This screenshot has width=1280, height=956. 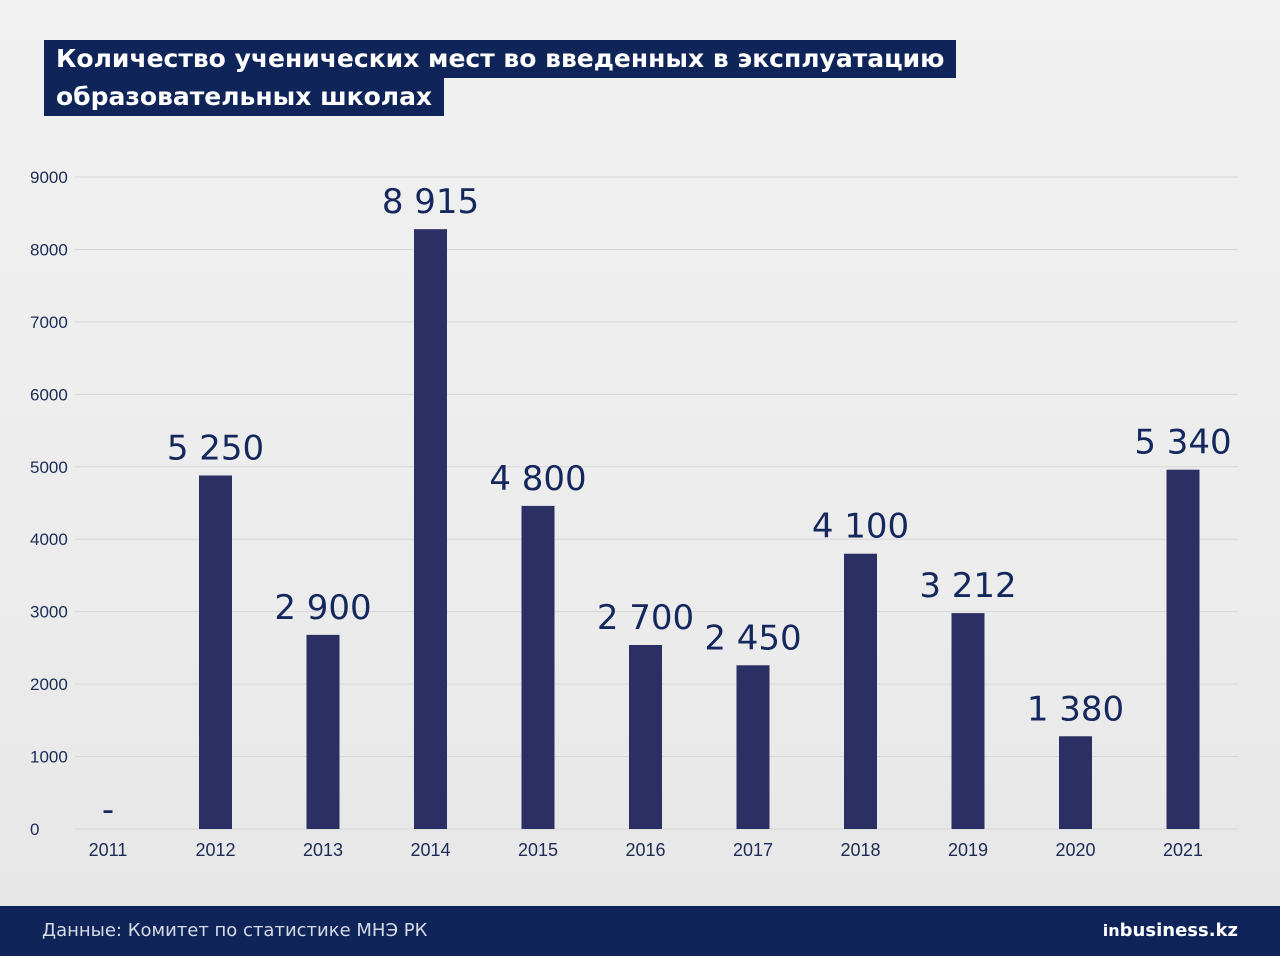 I want to click on chart-title-line-2: образовательных школах, so click(x=244, y=97).